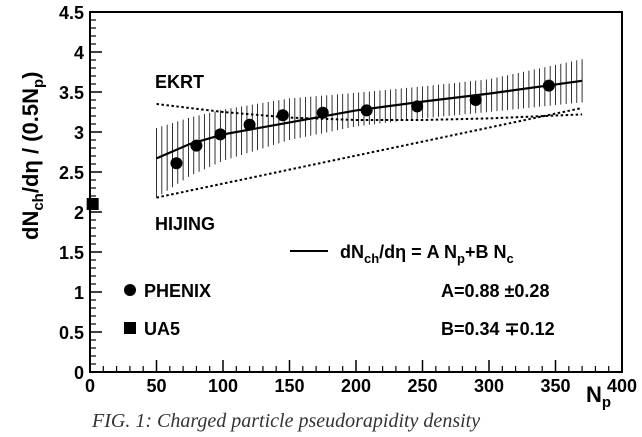  I want to click on y-tick-label: 2, so click(79, 213).